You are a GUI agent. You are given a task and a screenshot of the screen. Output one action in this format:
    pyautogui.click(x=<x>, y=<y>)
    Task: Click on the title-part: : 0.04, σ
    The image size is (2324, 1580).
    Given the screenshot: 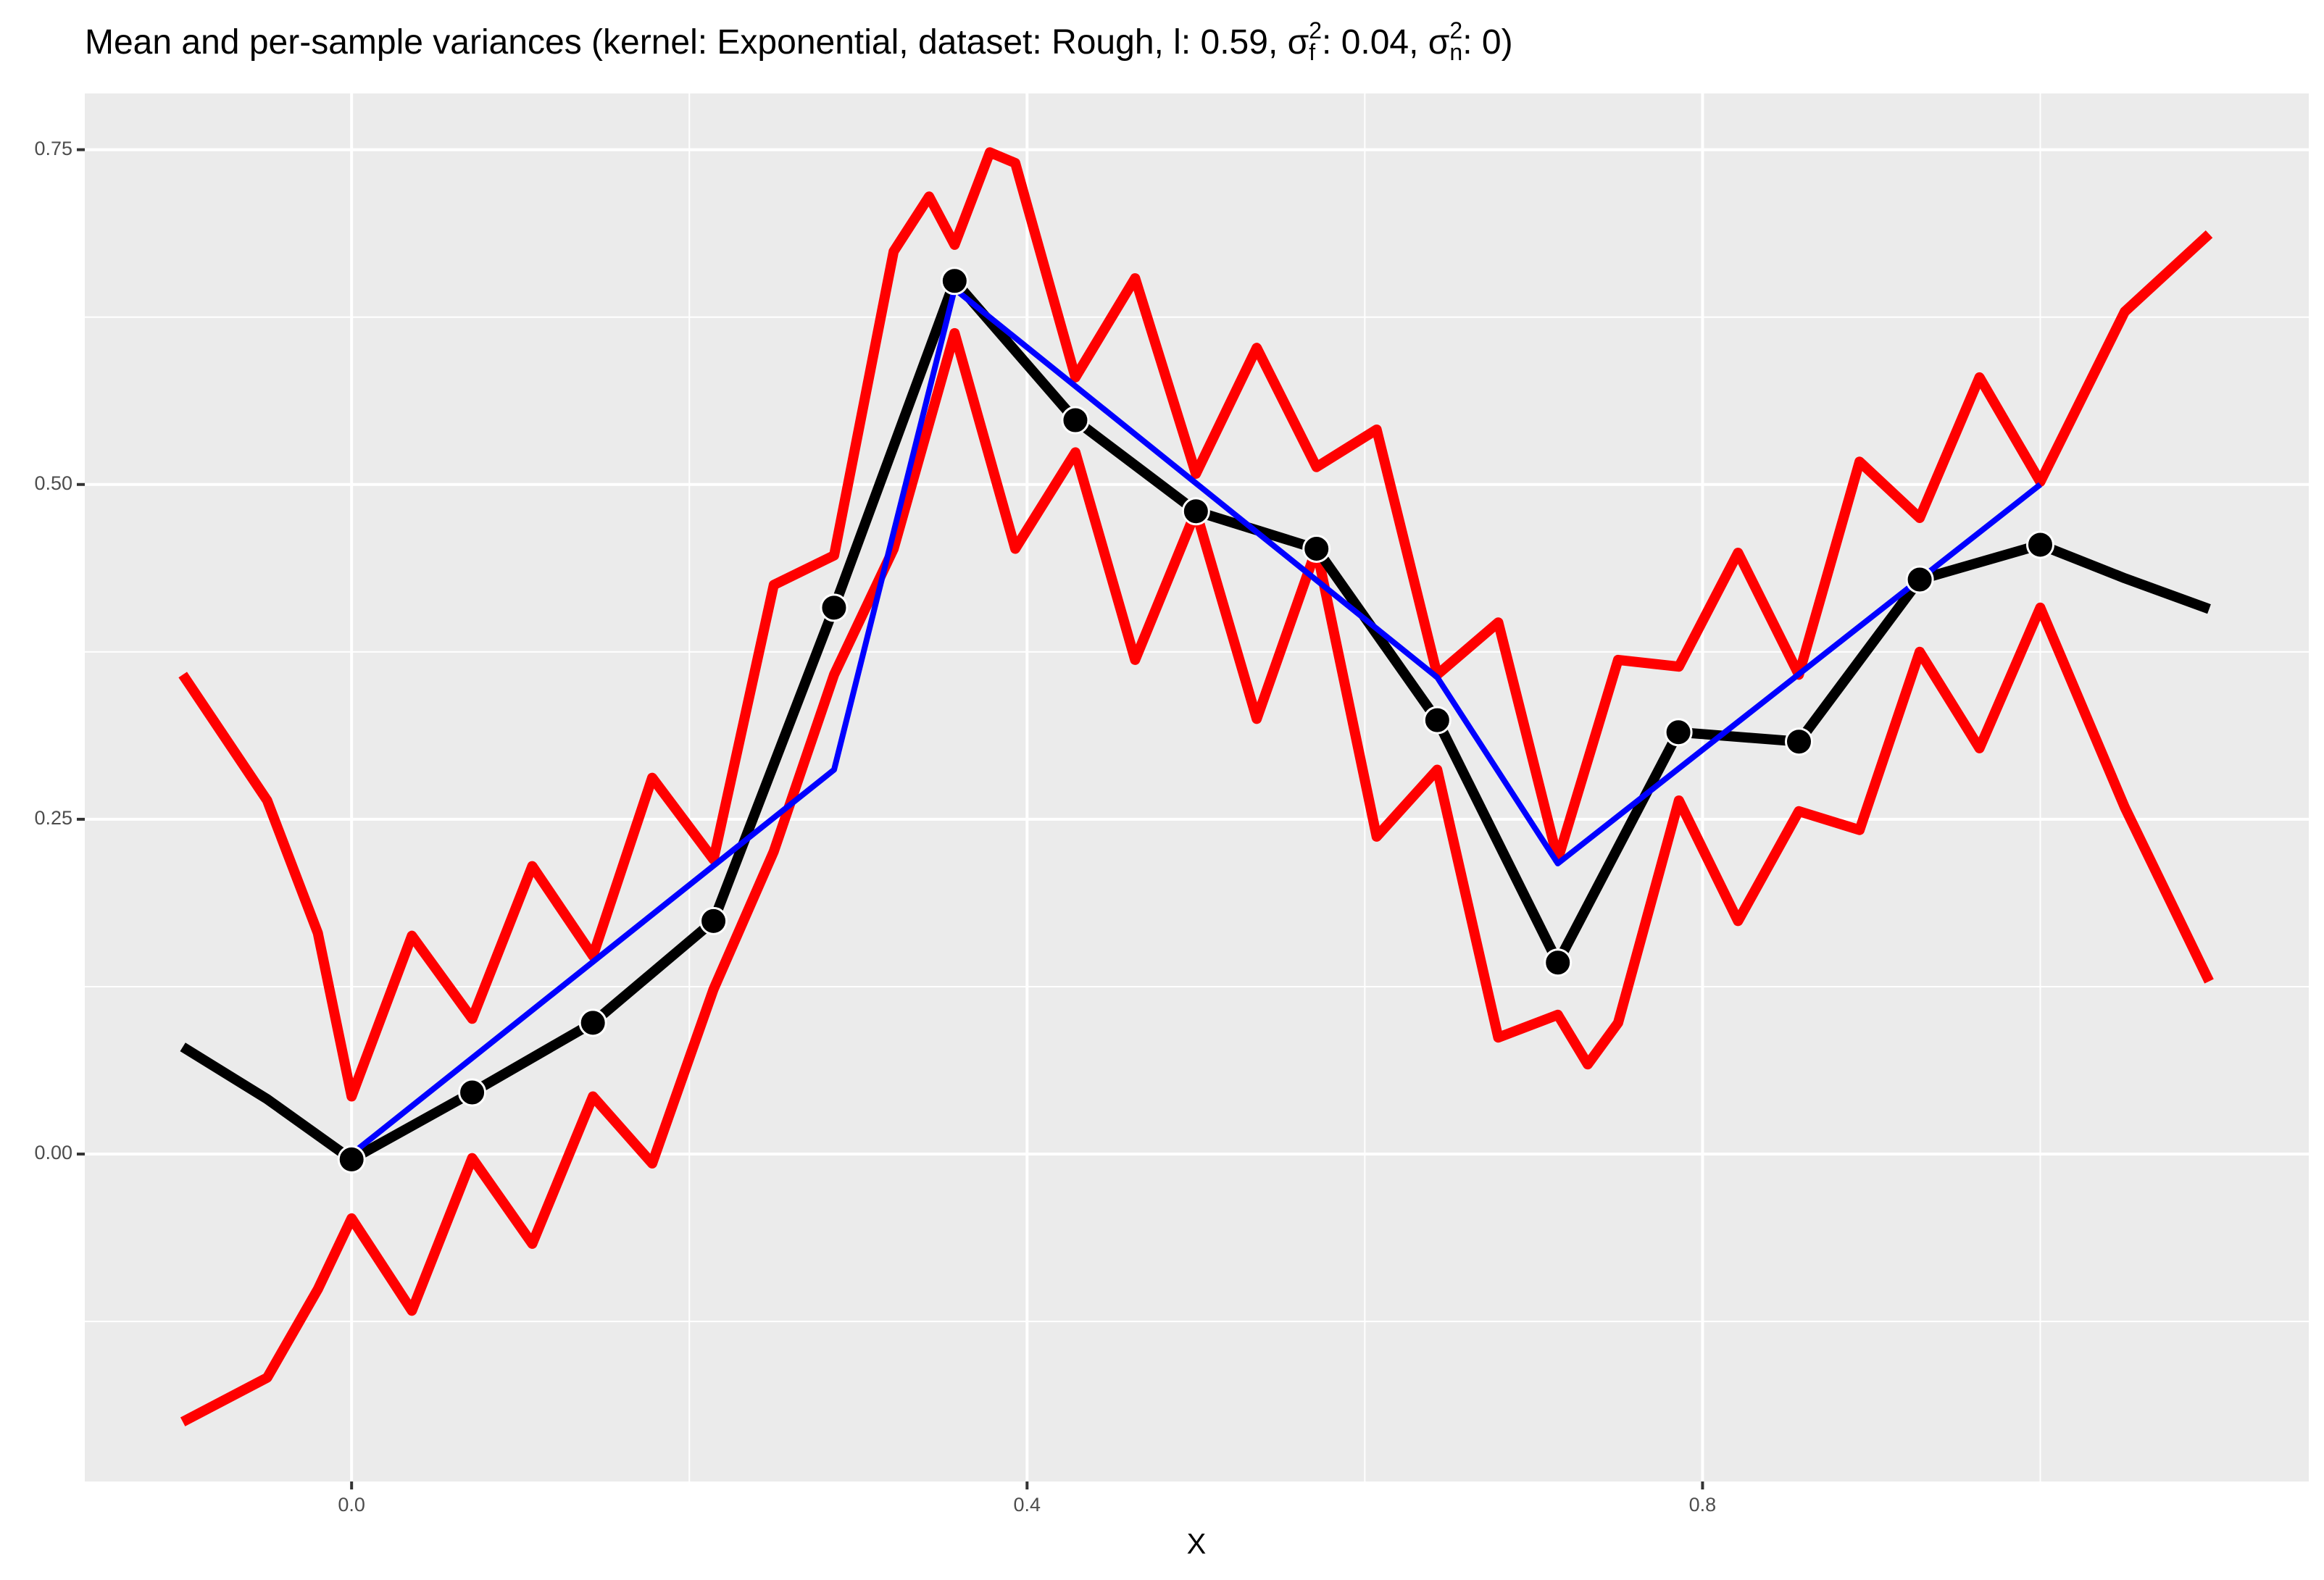 What is the action you would take?
    pyautogui.click(x=1385, y=43)
    